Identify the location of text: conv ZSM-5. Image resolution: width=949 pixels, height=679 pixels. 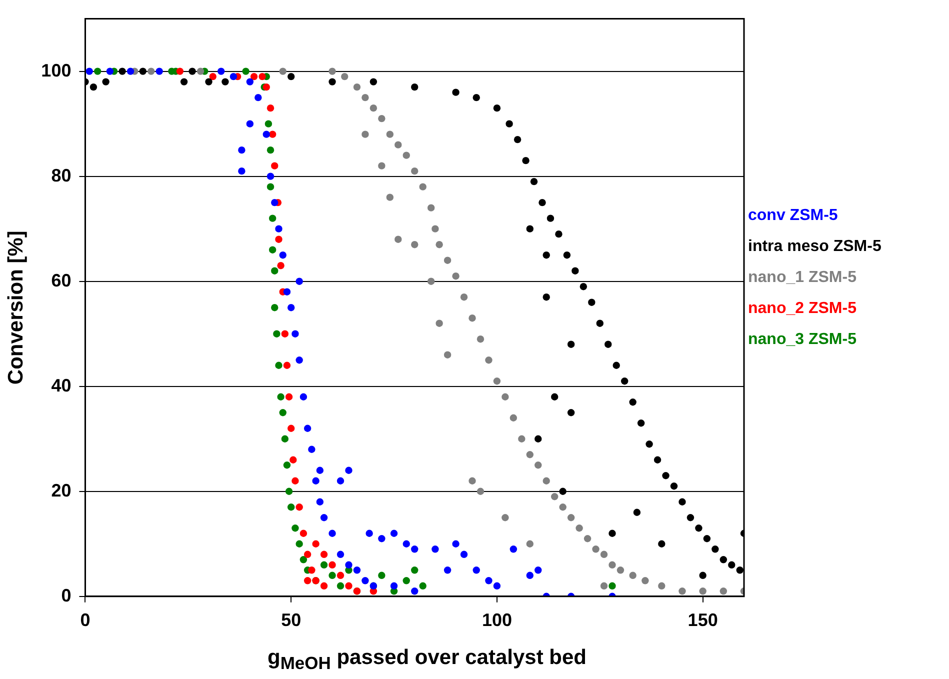
(793, 216).